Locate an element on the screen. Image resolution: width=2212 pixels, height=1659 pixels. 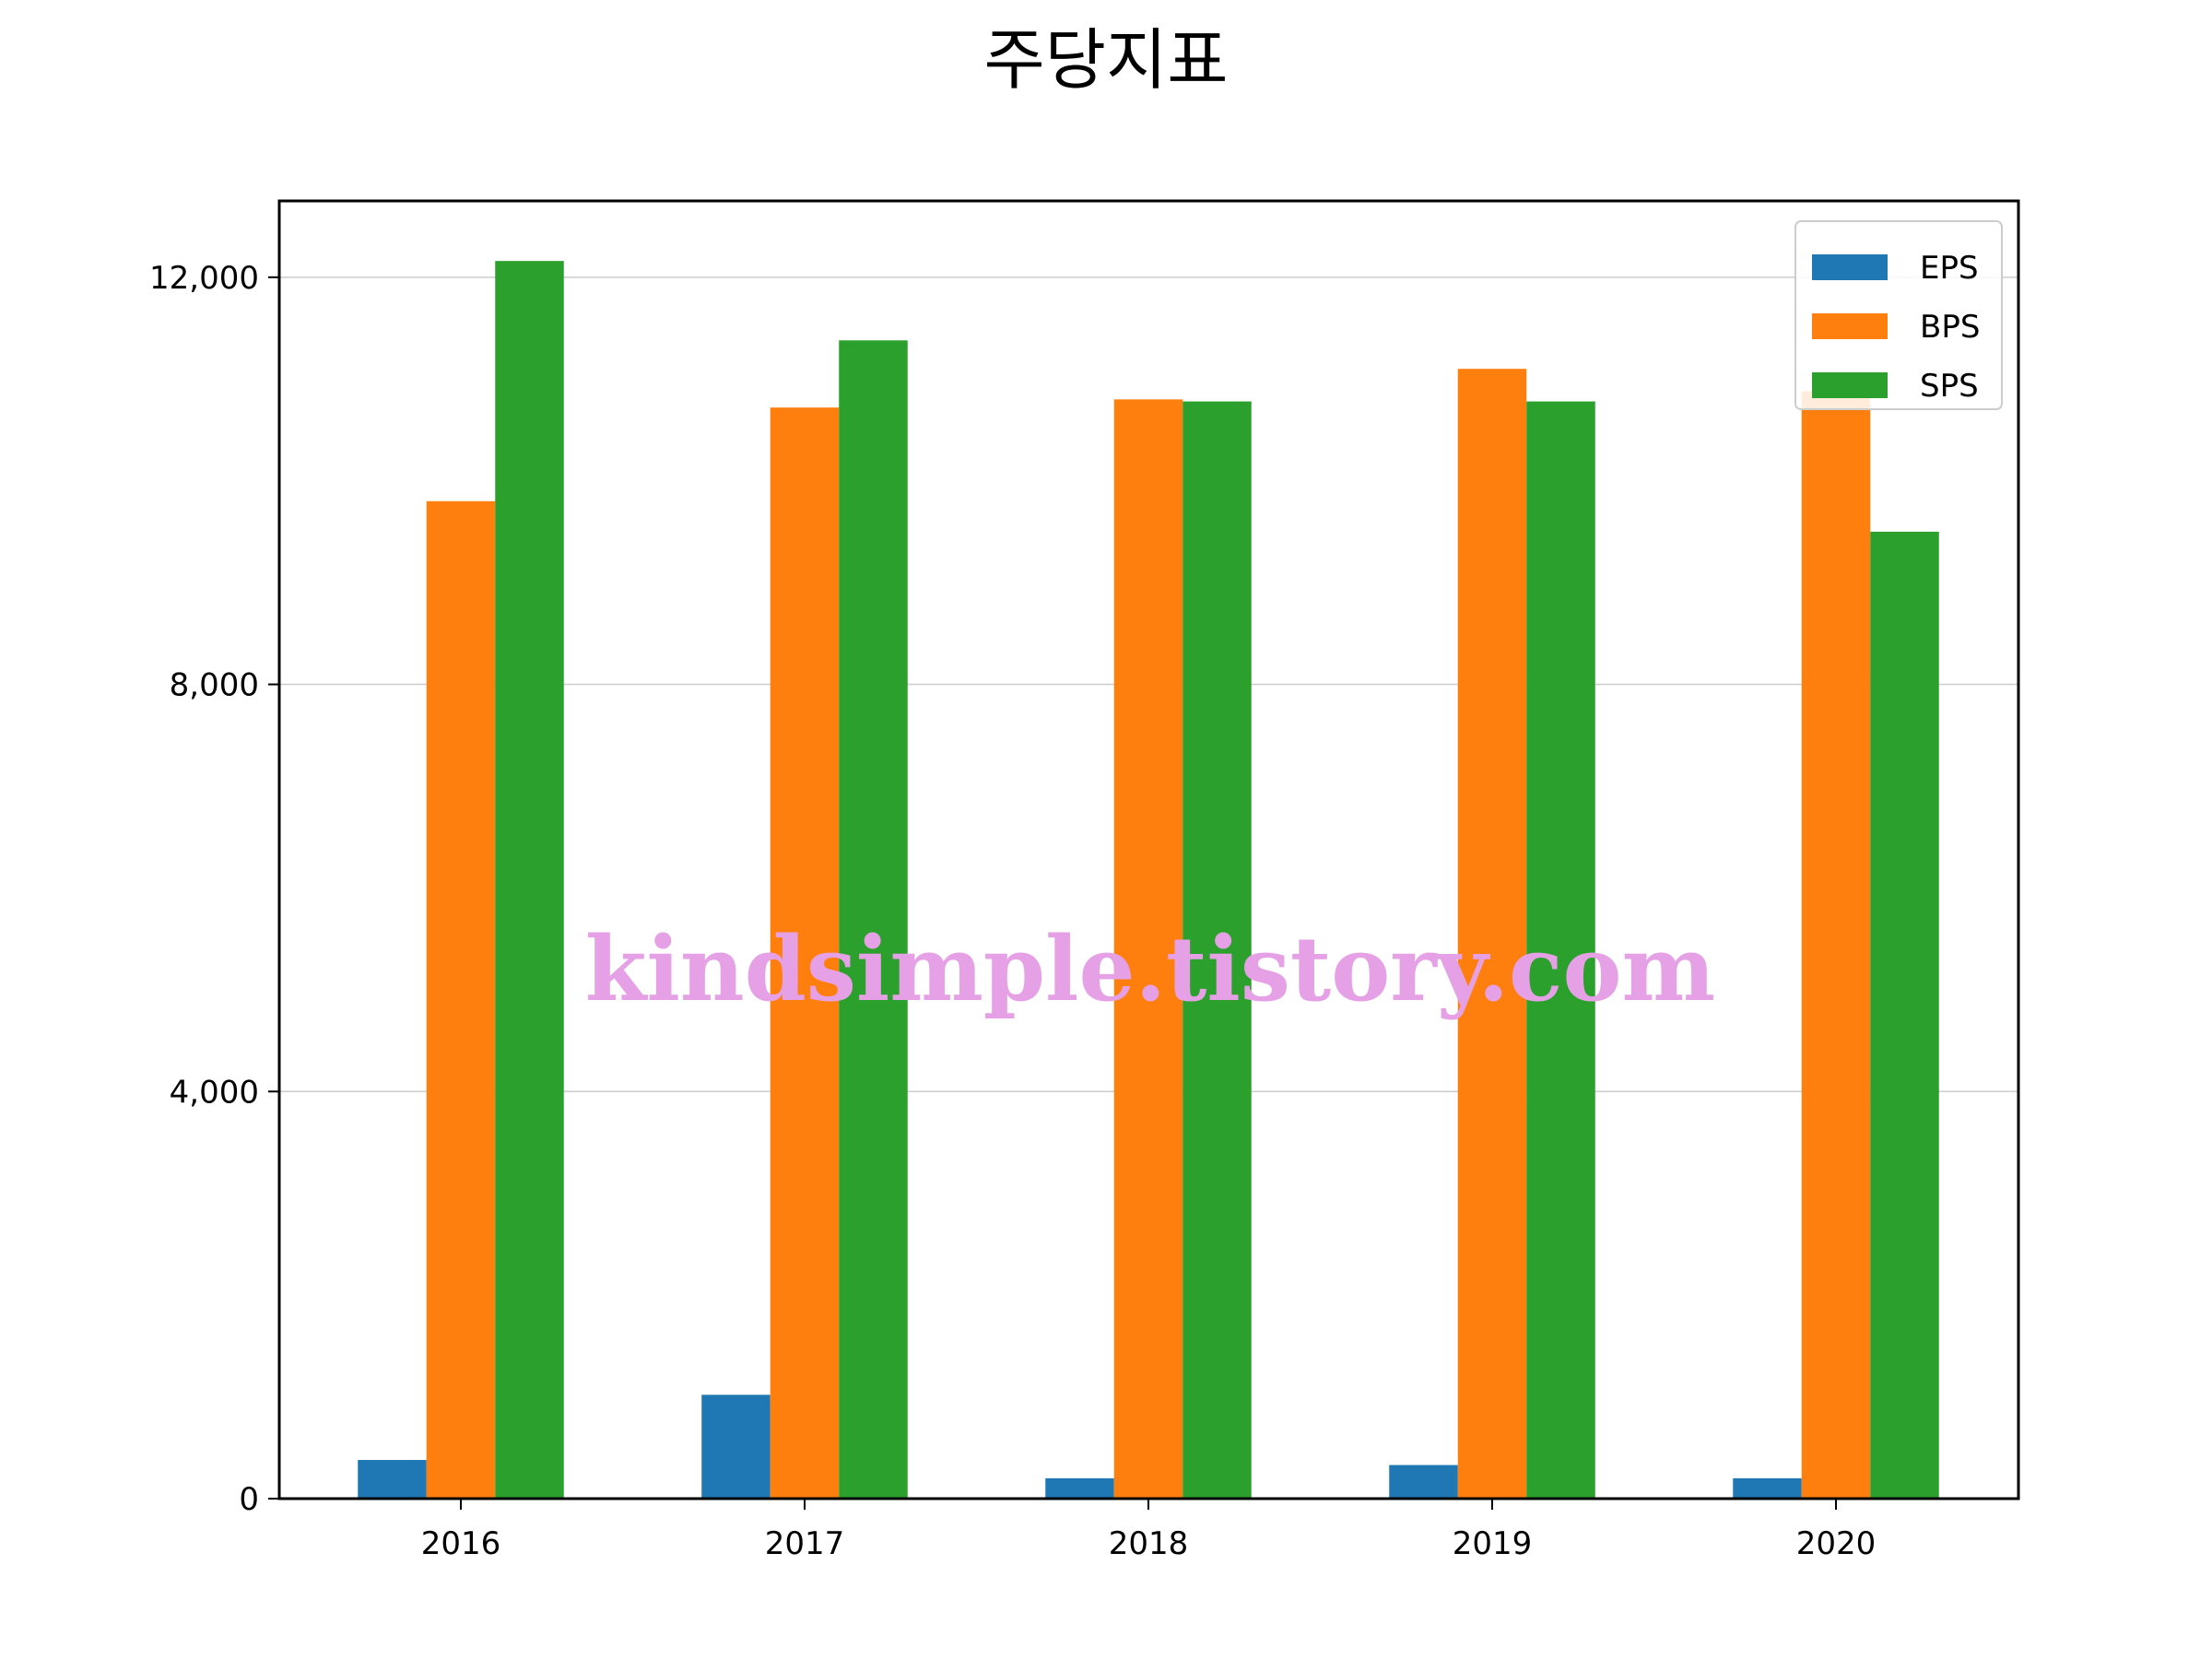
watermark: kindsimple.tistory.com is located at coordinates (1150, 969).